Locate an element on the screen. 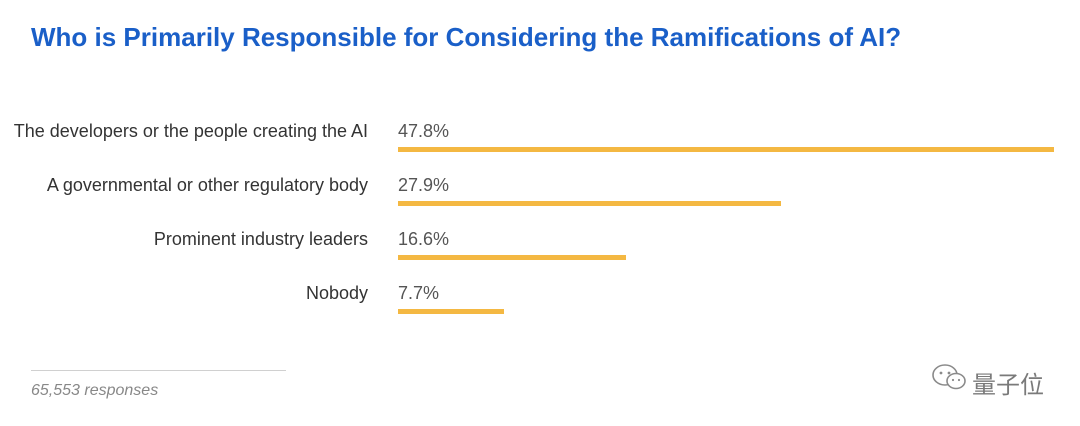 The height and width of the screenshot is (426, 1080). value-label: 47.8% is located at coordinates (424, 131).